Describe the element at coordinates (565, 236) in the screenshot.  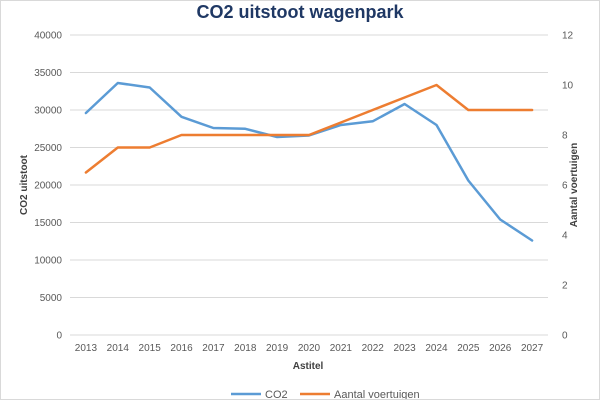
I see `y2-tick-label: 4` at that location.